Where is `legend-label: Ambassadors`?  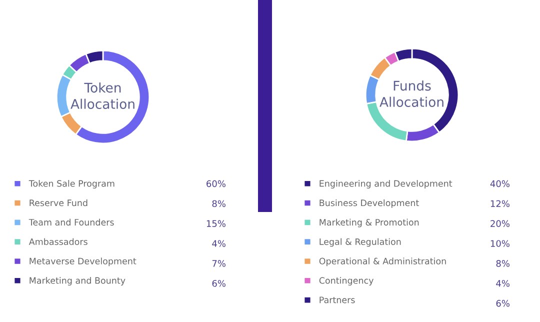
legend-label: Ambassadors is located at coordinates (58, 241).